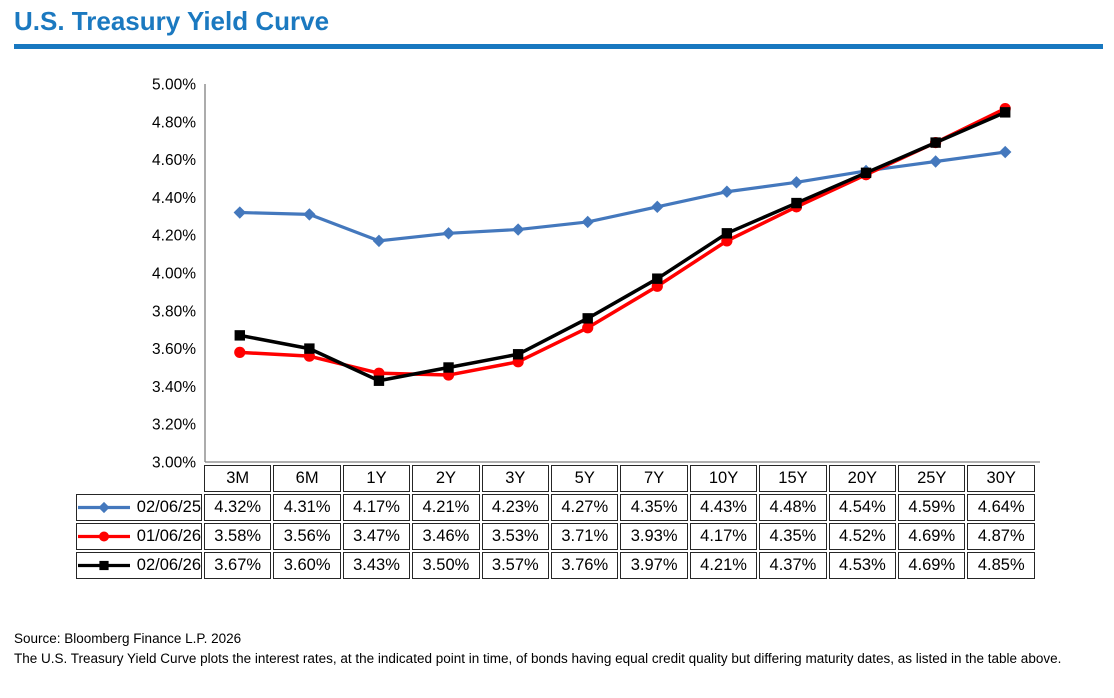 This screenshot has width=1114, height=698. Describe the element at coordinates (307, 536) in the screenshot. I see `yield-value-cell: 3.56%` at that location.